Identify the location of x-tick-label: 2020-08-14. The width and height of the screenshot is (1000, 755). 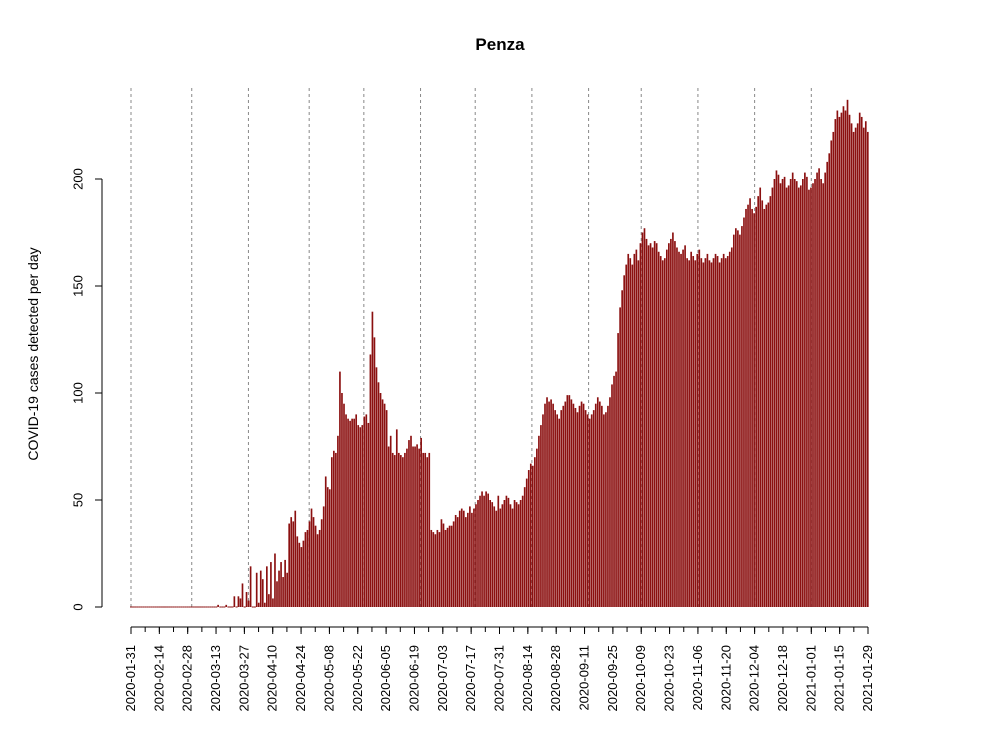
(527, 678).